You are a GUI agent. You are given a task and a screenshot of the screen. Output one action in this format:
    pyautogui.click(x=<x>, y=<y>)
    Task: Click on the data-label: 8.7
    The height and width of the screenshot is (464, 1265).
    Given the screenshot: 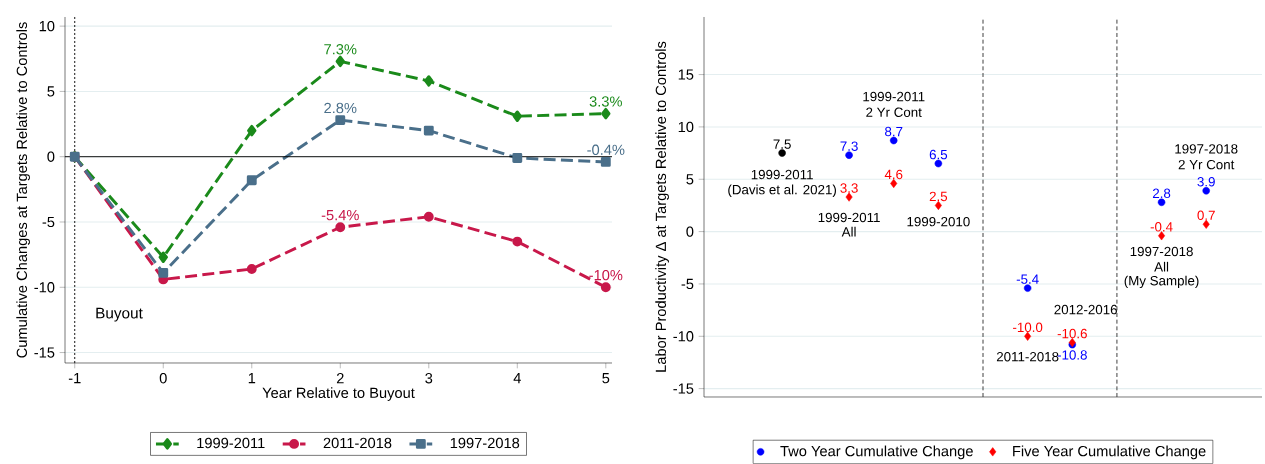 What is the action you would take?
    pyautogui.click(x=894, y=131)
    